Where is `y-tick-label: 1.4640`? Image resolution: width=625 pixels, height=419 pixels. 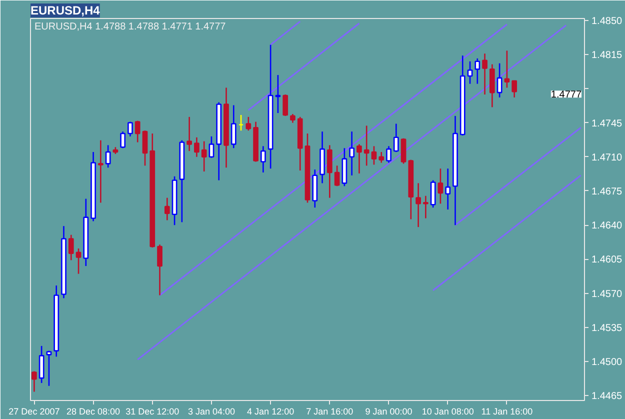
y-tick-label: 1.4640 is located at coordinates (607, 226).